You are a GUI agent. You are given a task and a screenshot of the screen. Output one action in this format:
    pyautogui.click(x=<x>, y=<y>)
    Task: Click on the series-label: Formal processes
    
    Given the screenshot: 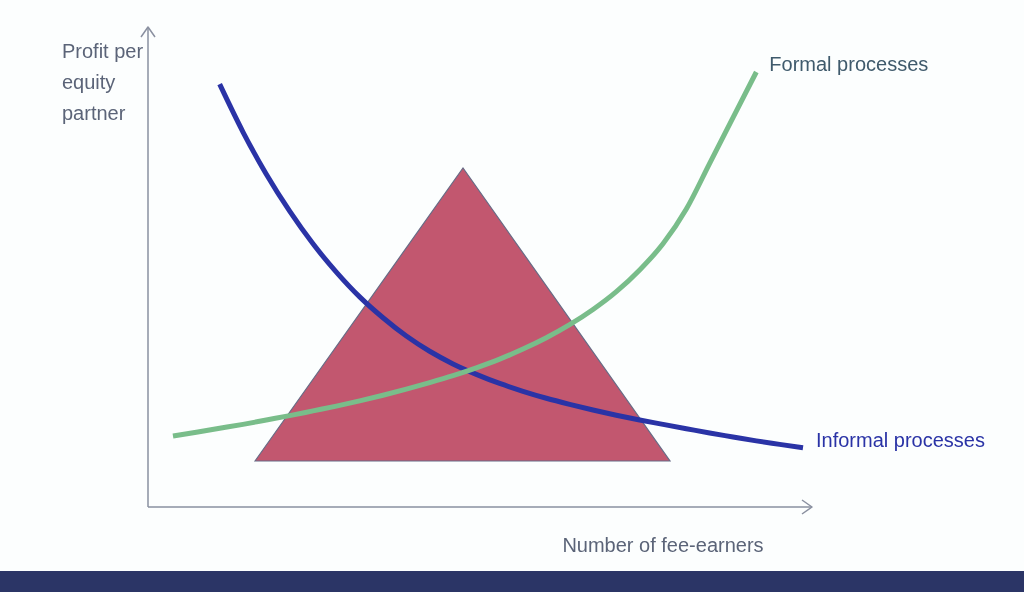 What is the action you would take?
    pyautogui.click(x=849, y=64)
    